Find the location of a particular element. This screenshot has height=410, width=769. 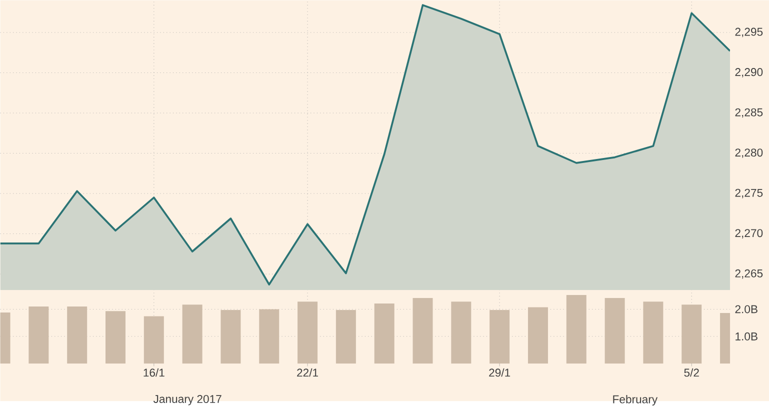

y-tick-label: 2,270 is located at coordinates (749, 233).